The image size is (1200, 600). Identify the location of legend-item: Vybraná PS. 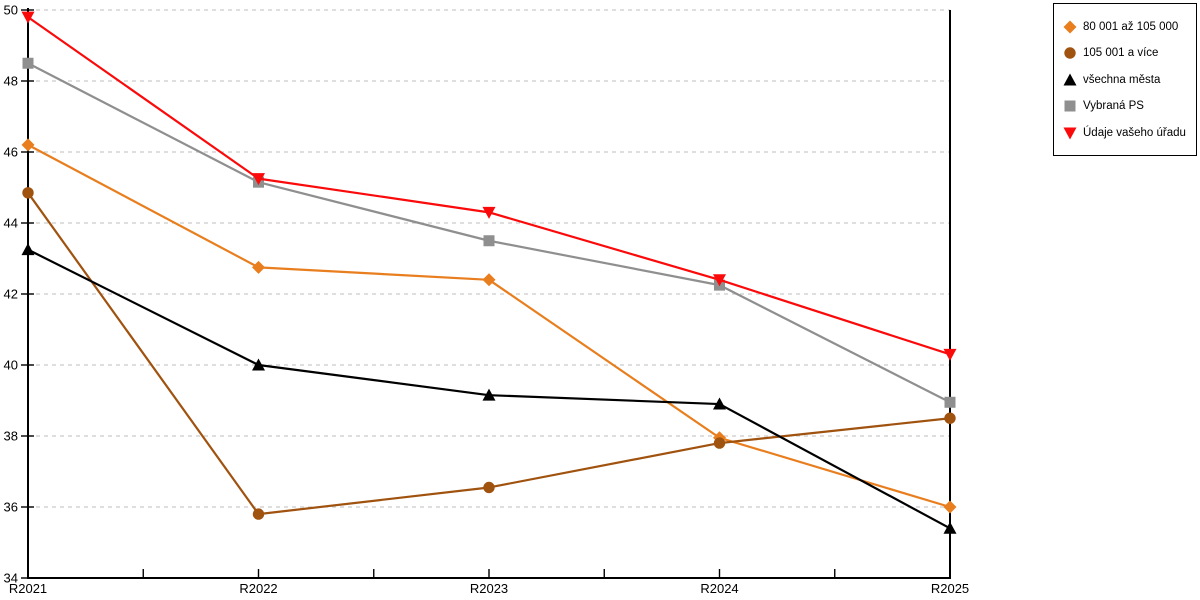
(1128, 106).